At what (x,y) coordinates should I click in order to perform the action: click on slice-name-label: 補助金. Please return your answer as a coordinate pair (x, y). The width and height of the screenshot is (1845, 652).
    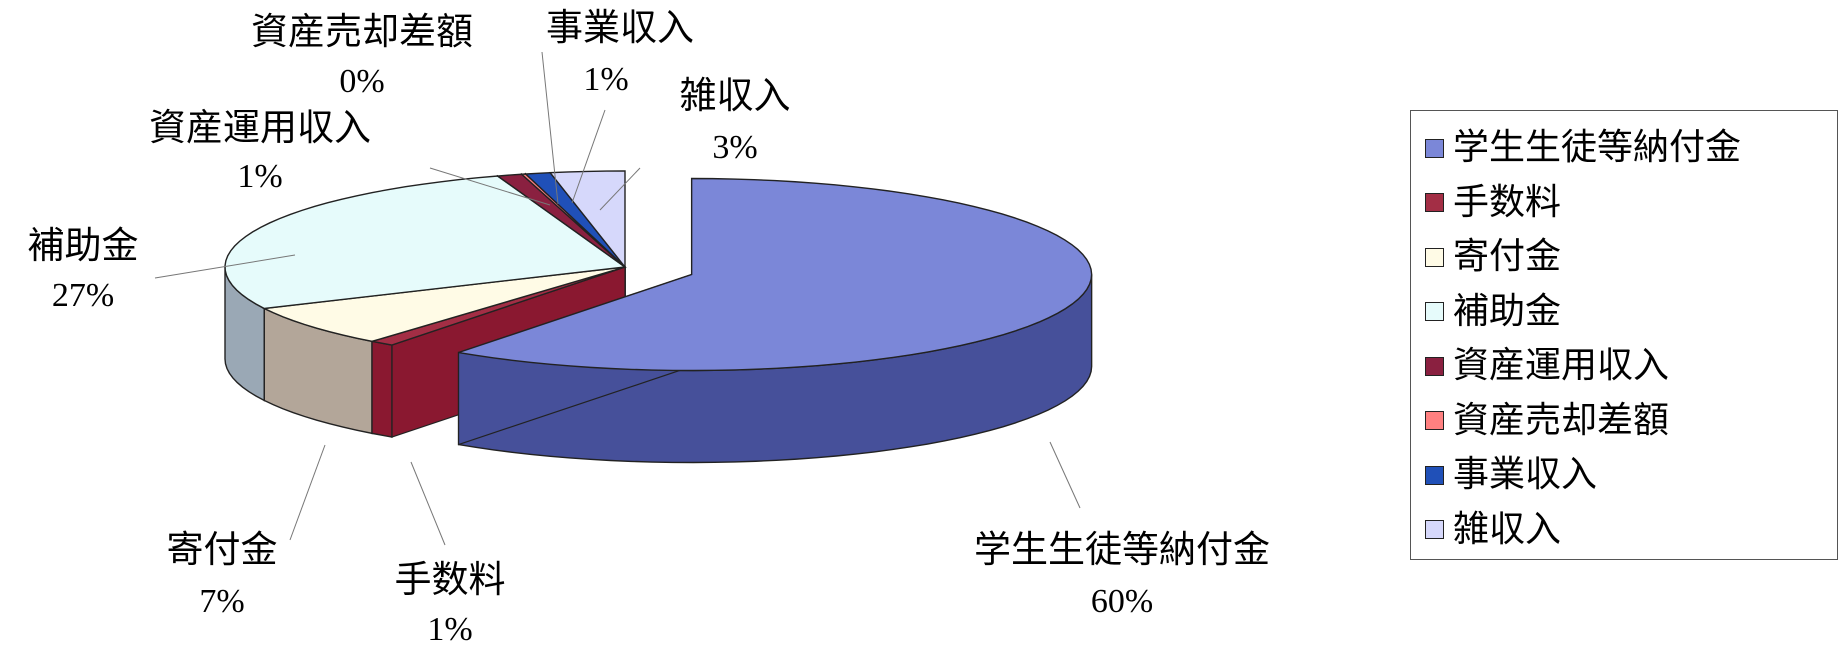
    Looking at the image, I should click on (83, 245).